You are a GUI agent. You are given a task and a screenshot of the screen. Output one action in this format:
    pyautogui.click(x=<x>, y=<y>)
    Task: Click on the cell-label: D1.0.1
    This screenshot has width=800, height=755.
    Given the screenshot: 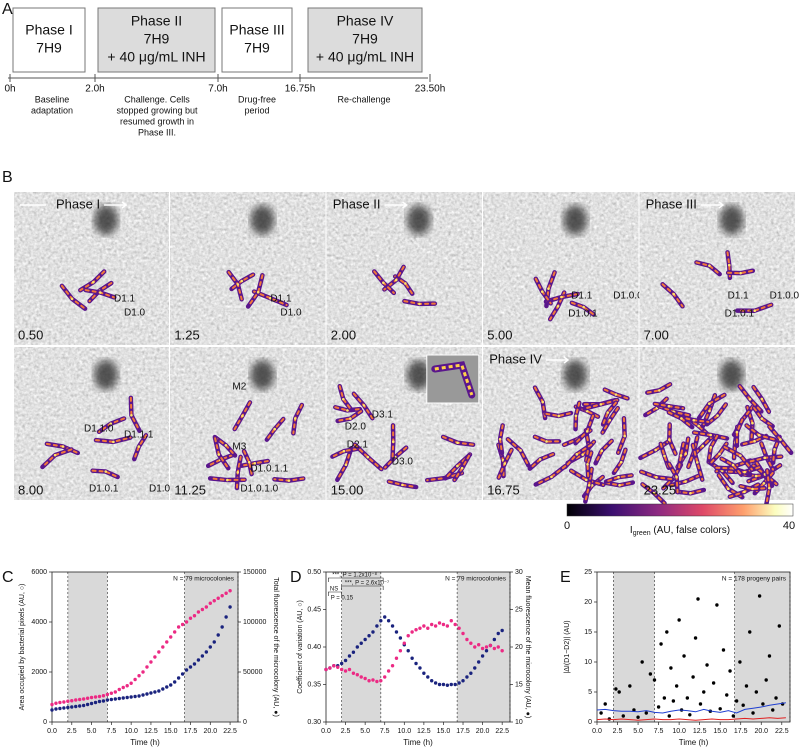 What is the action you would take?
    pyautogui.click(x=583, y=314)
    